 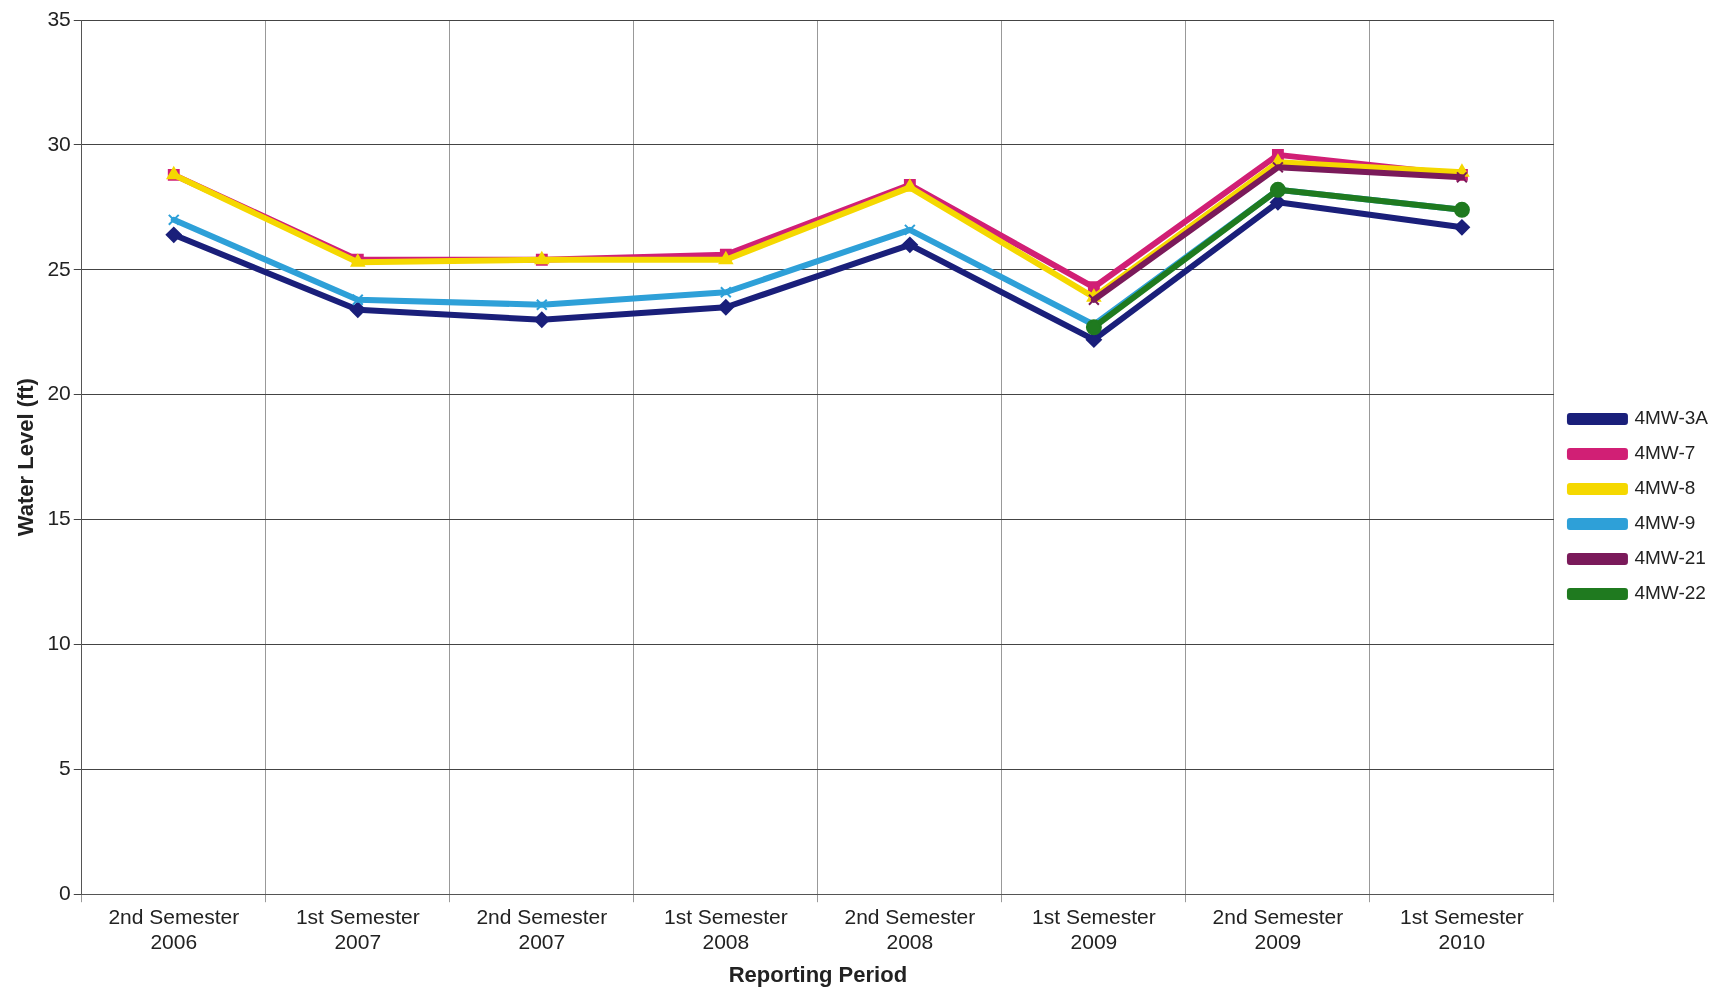 I want to click on x-tick-label: 1st Semester 2009, so click(x=1094, y=928).